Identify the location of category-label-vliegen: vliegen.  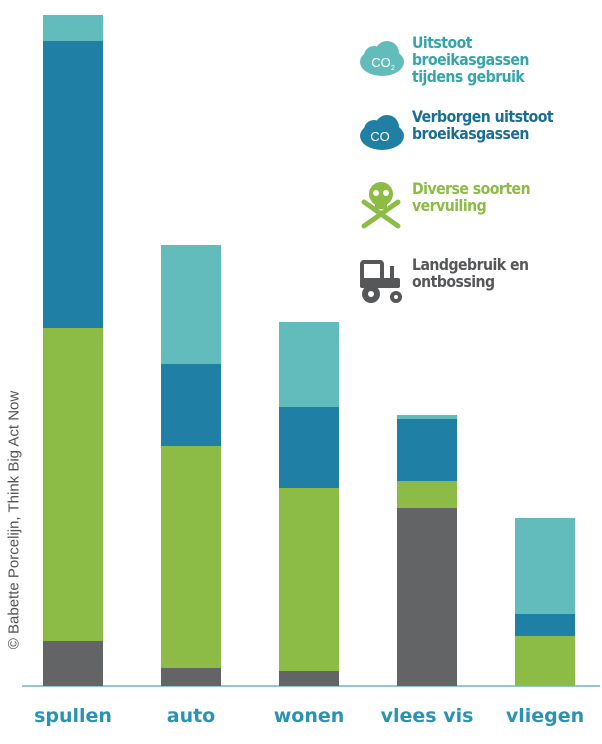
(545, 716).